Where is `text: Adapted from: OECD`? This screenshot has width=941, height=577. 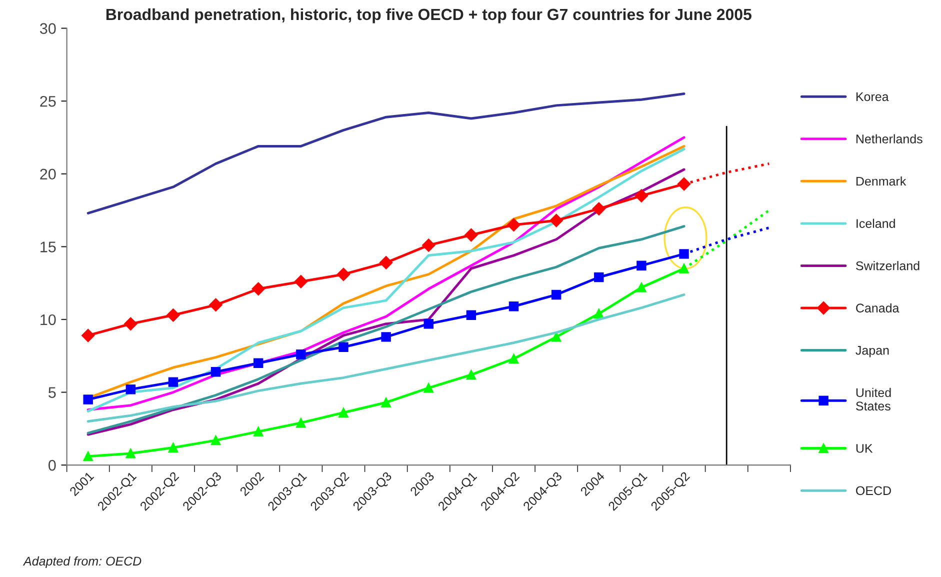
text: Adapted from: OECD is located at coordinates (82, 562).